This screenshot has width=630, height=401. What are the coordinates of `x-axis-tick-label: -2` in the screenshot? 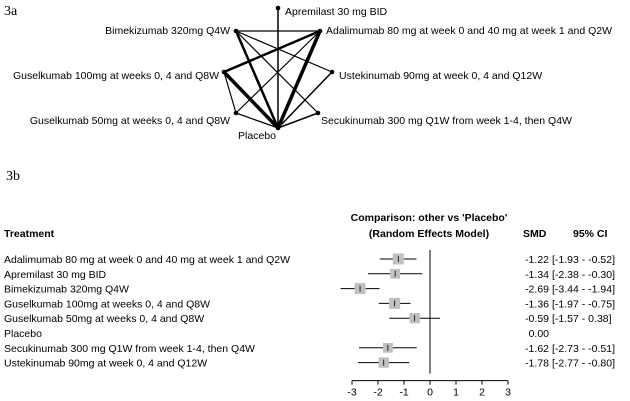 It's located at (377, 393).